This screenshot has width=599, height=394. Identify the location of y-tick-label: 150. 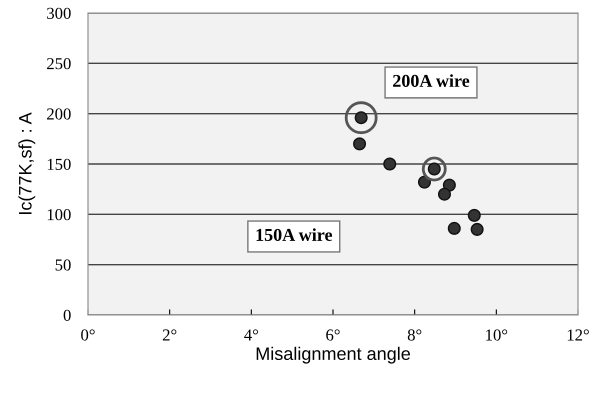
(59, 164).